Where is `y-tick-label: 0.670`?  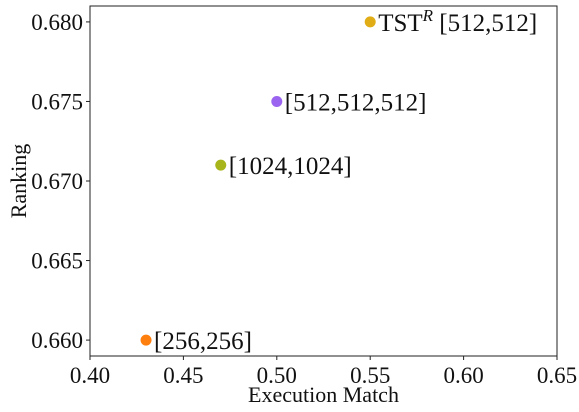
y-tick-label: 0.670 is located at coordinates (57, 181).